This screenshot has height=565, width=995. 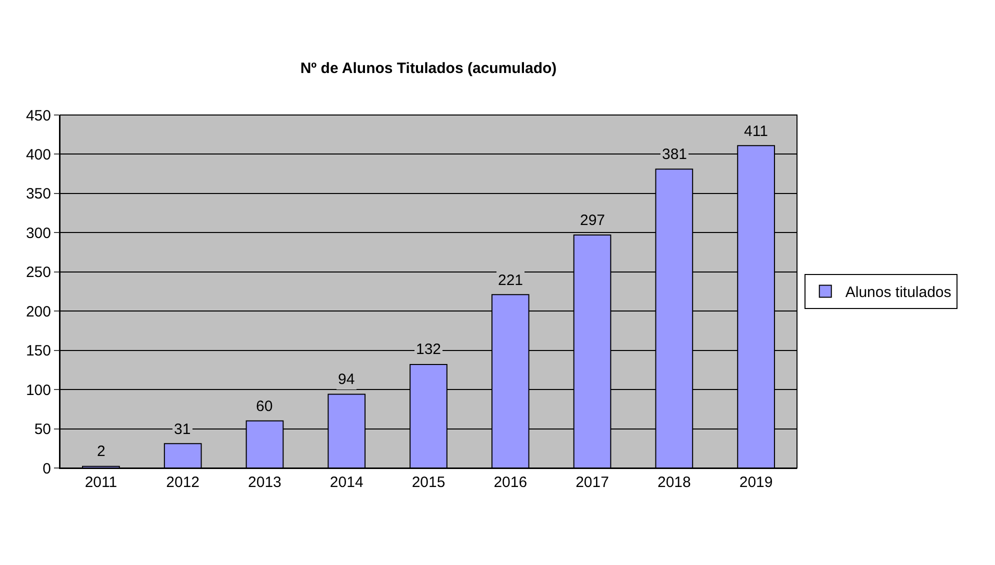 I want to click on data-label: 94, so click(x=346, y=379).